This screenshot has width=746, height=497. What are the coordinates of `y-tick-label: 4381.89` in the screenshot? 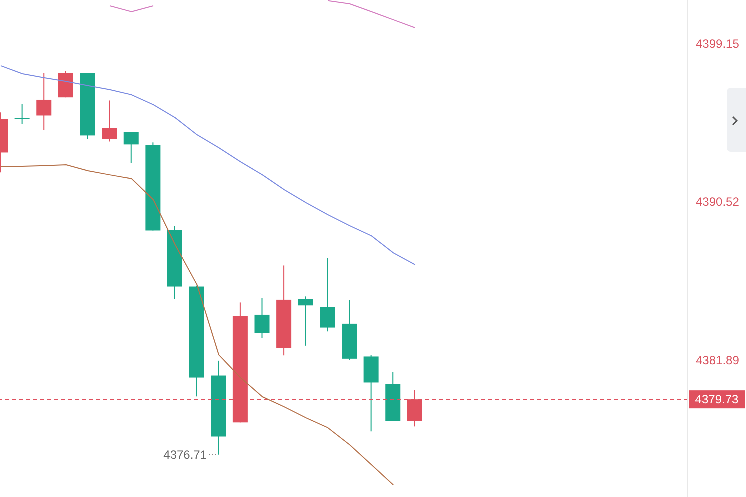 It's located at (718, 360).